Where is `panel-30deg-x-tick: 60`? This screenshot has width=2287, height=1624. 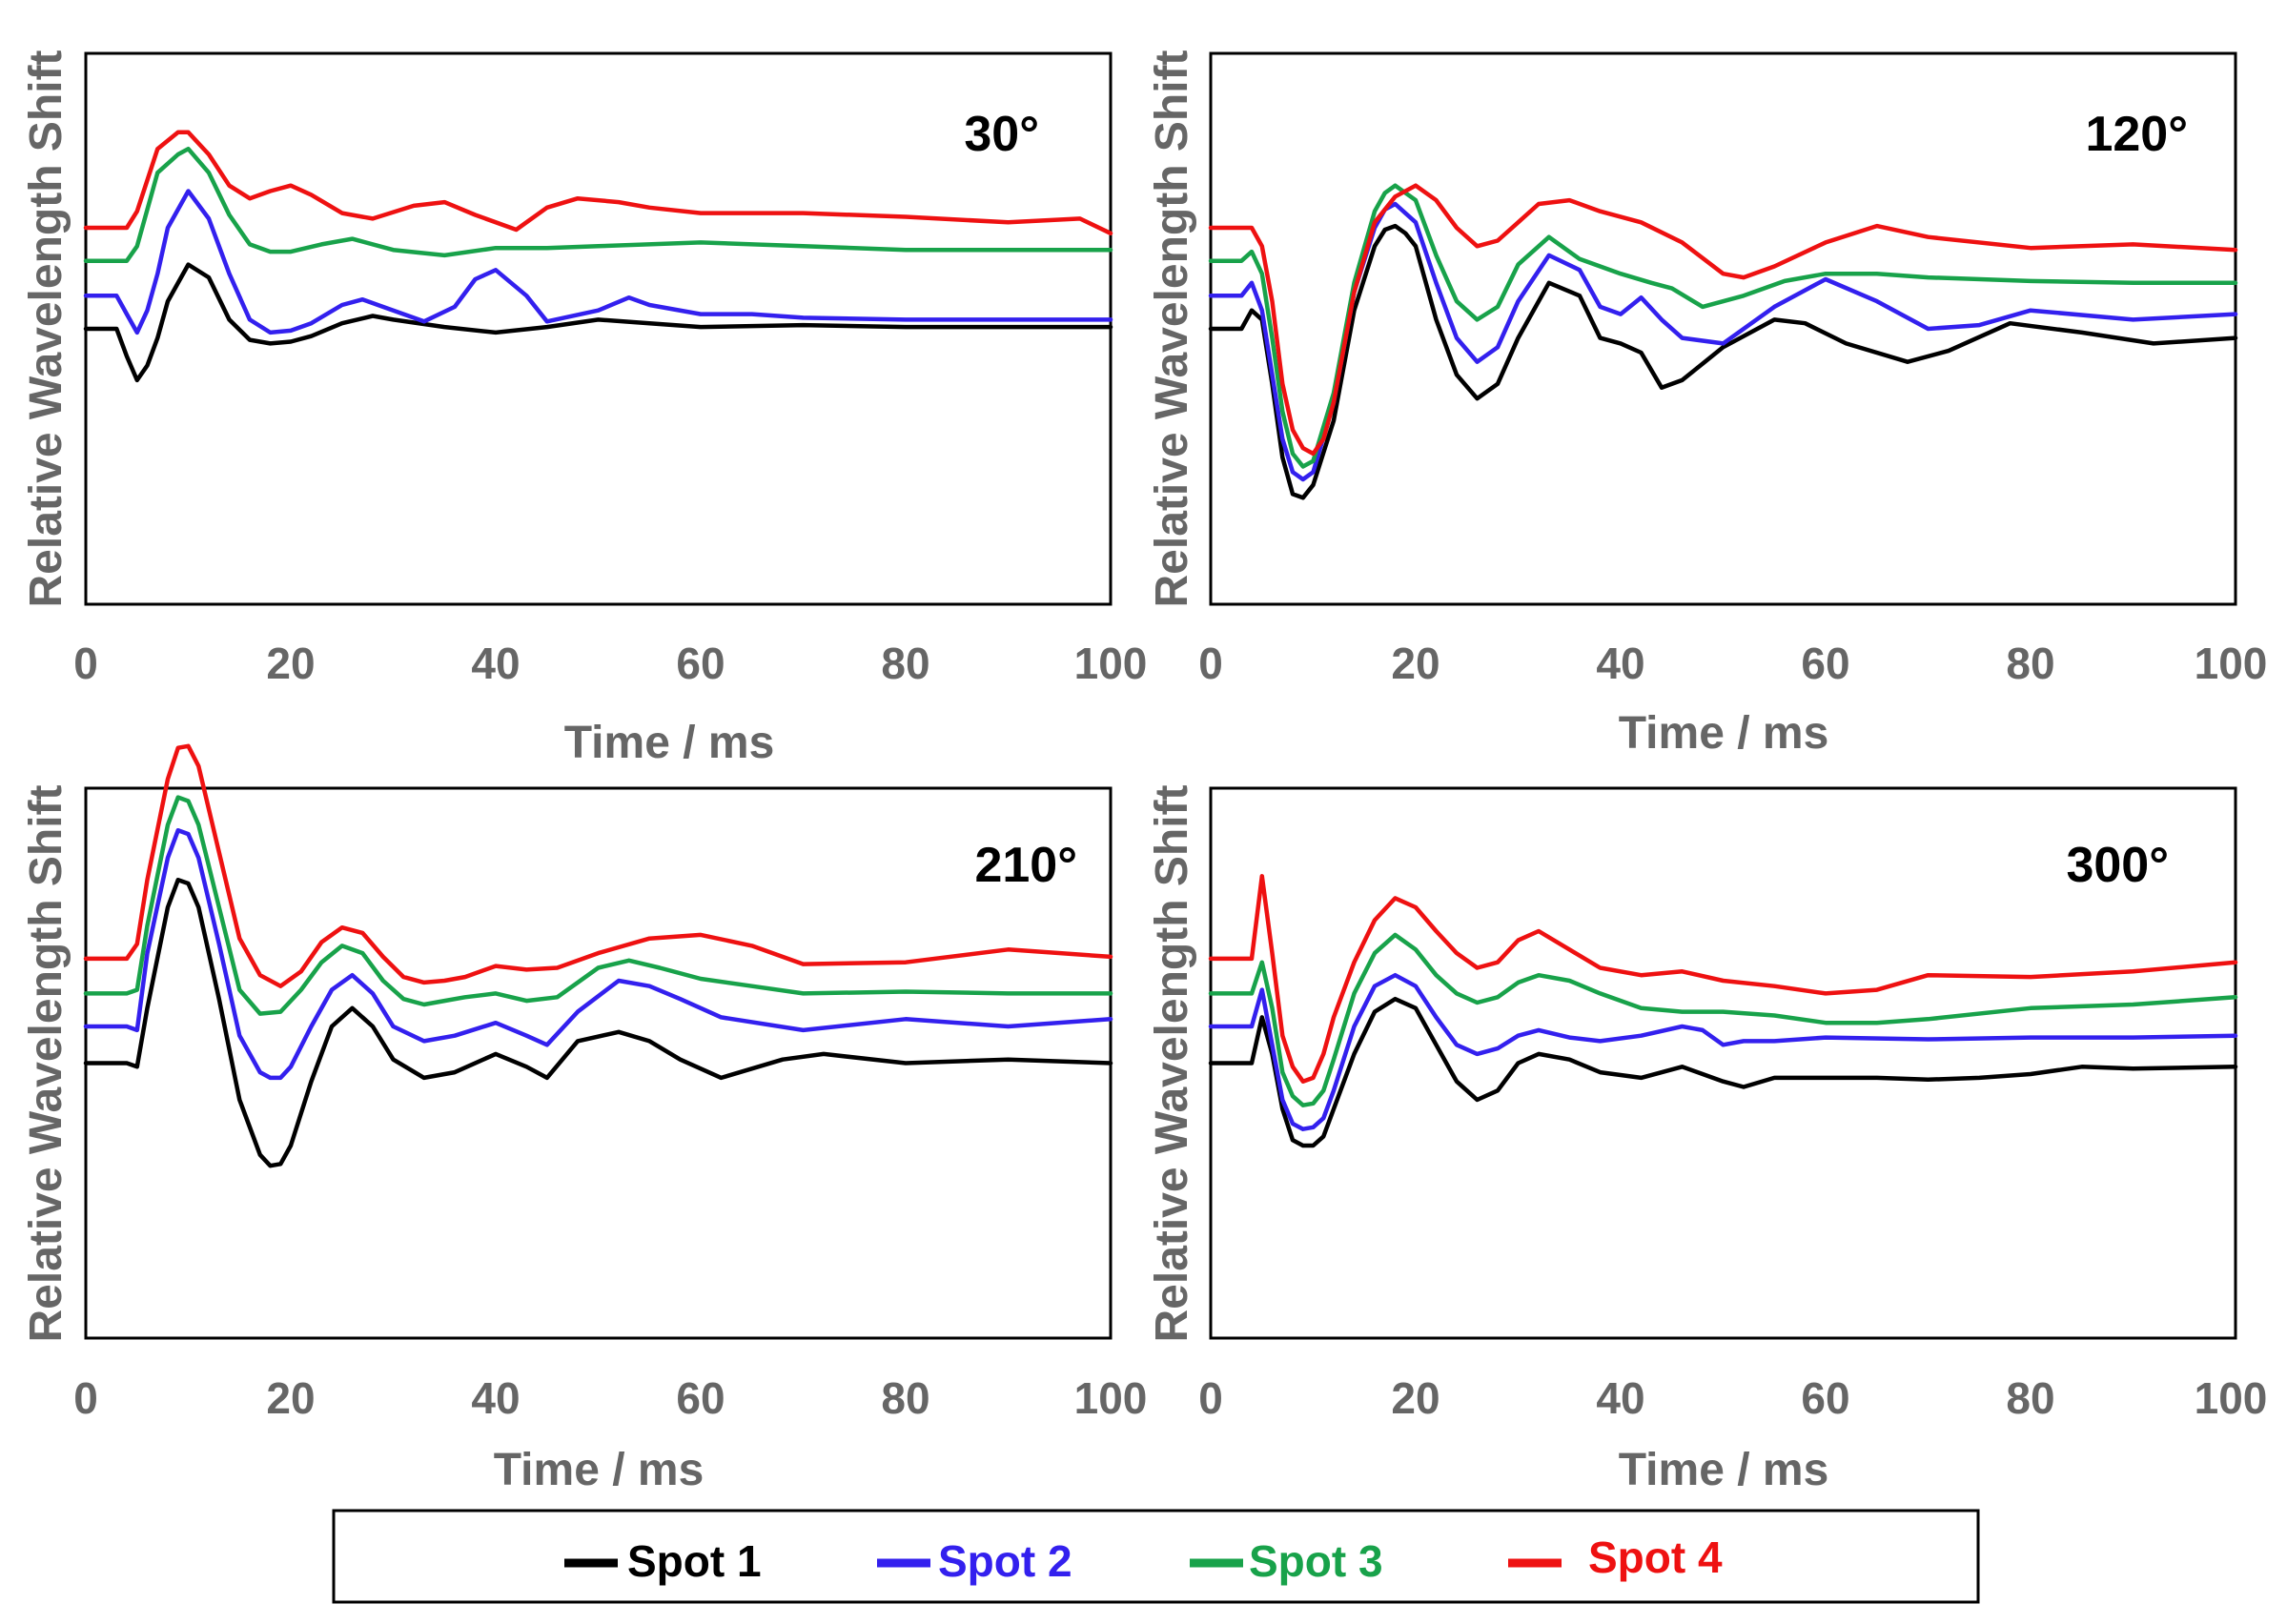
panel-30deg-x-tick: 60 is located at coordinates (700, 663).